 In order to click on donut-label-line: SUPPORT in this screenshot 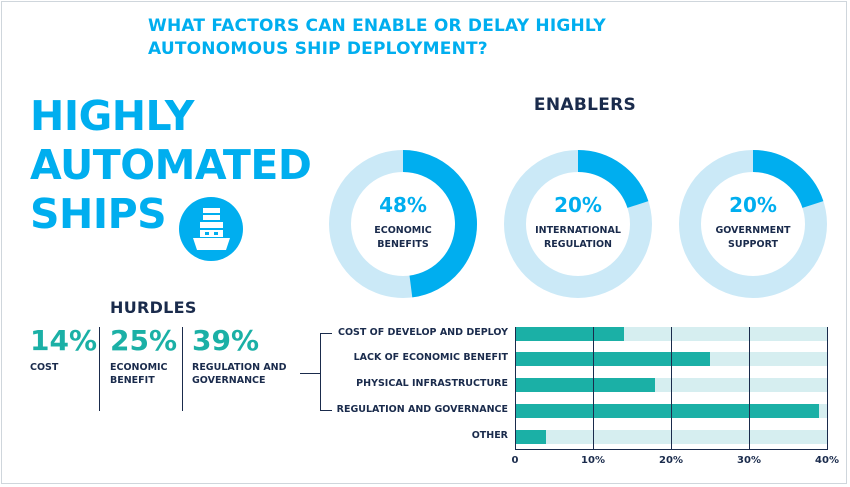, I will do `click(753, 244)`.